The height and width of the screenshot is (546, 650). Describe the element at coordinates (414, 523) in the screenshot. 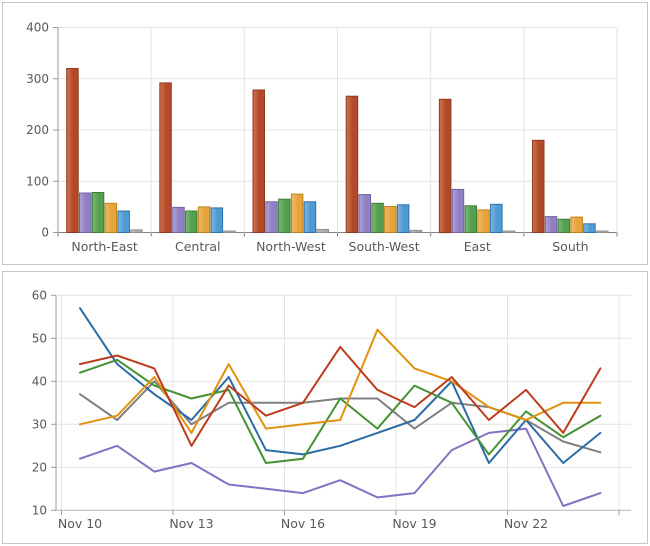

I see `x-tick-label: Nov 19` at that location.